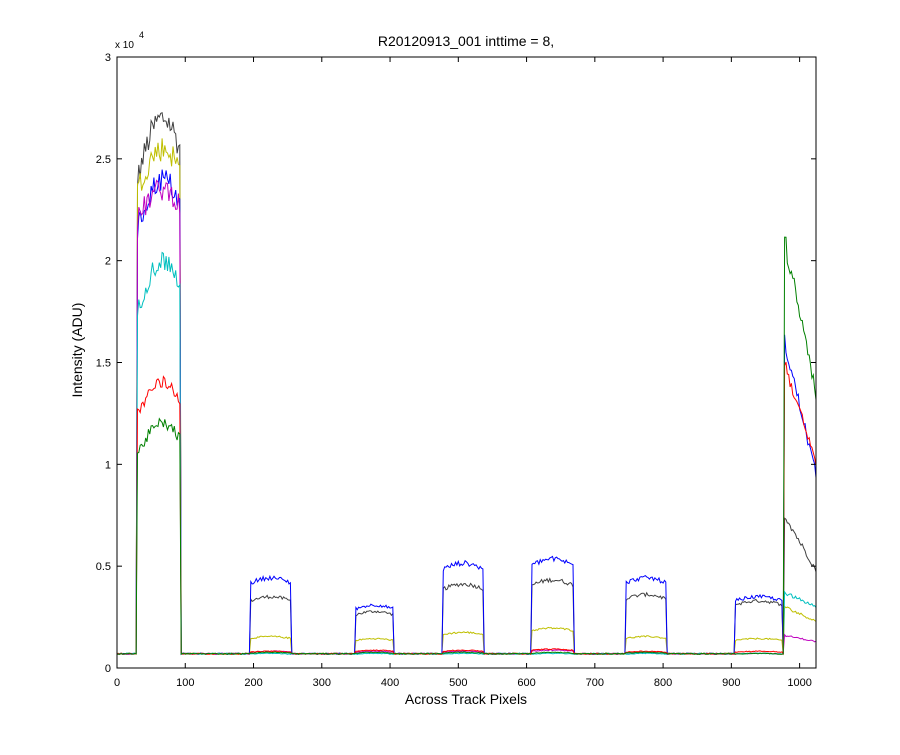 This screenshot has width=900, height=755. What do you see at coordinates (117, 683) in the screenshot?
I see `x-tick-label: 0` at bounding box center [117, 683].